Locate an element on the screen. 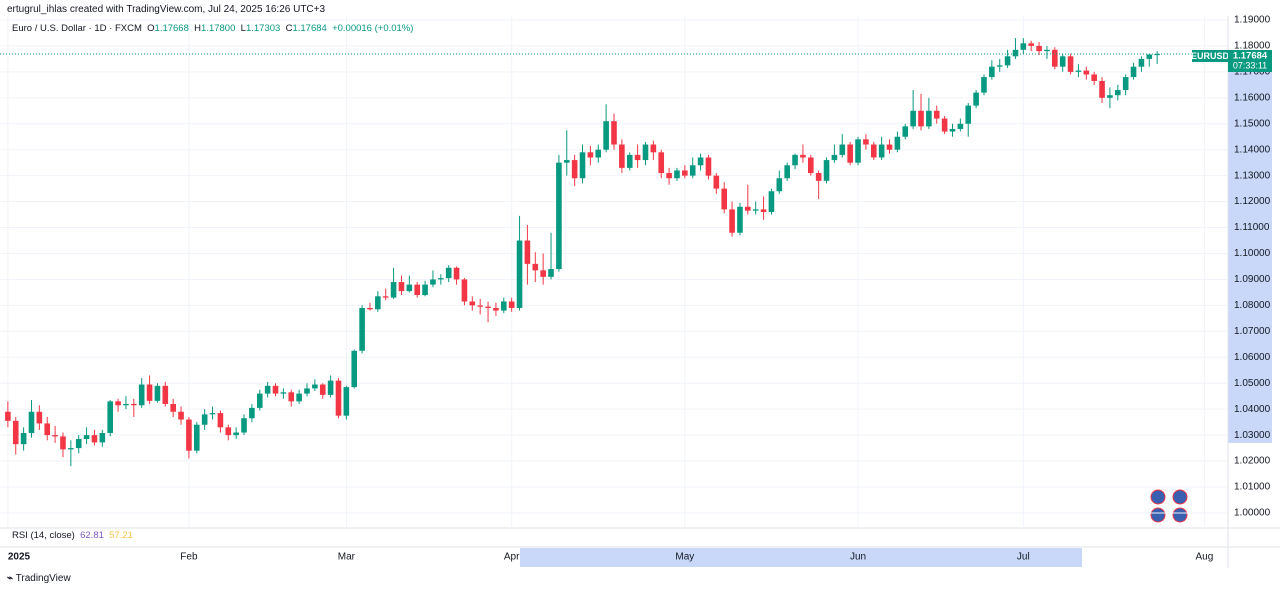 This screenshot has height=592, width=1280. y-tick-label: 1.08000 is located at coordinates (1252, 305).